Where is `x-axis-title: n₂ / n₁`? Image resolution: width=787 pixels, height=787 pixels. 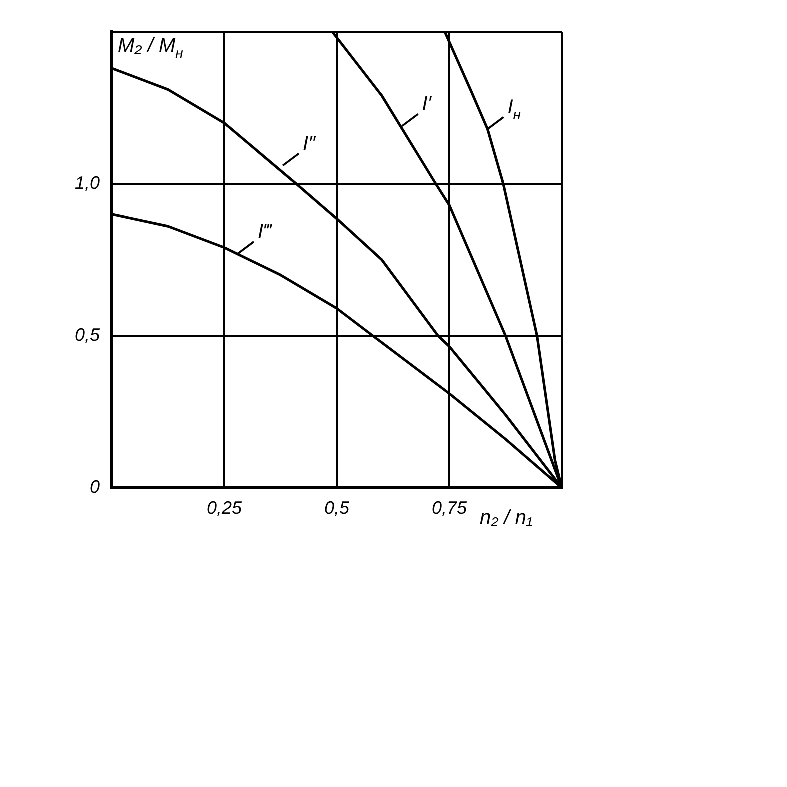
x-axis-title: n₂ / n₁ is located at coordinates (506, 518).